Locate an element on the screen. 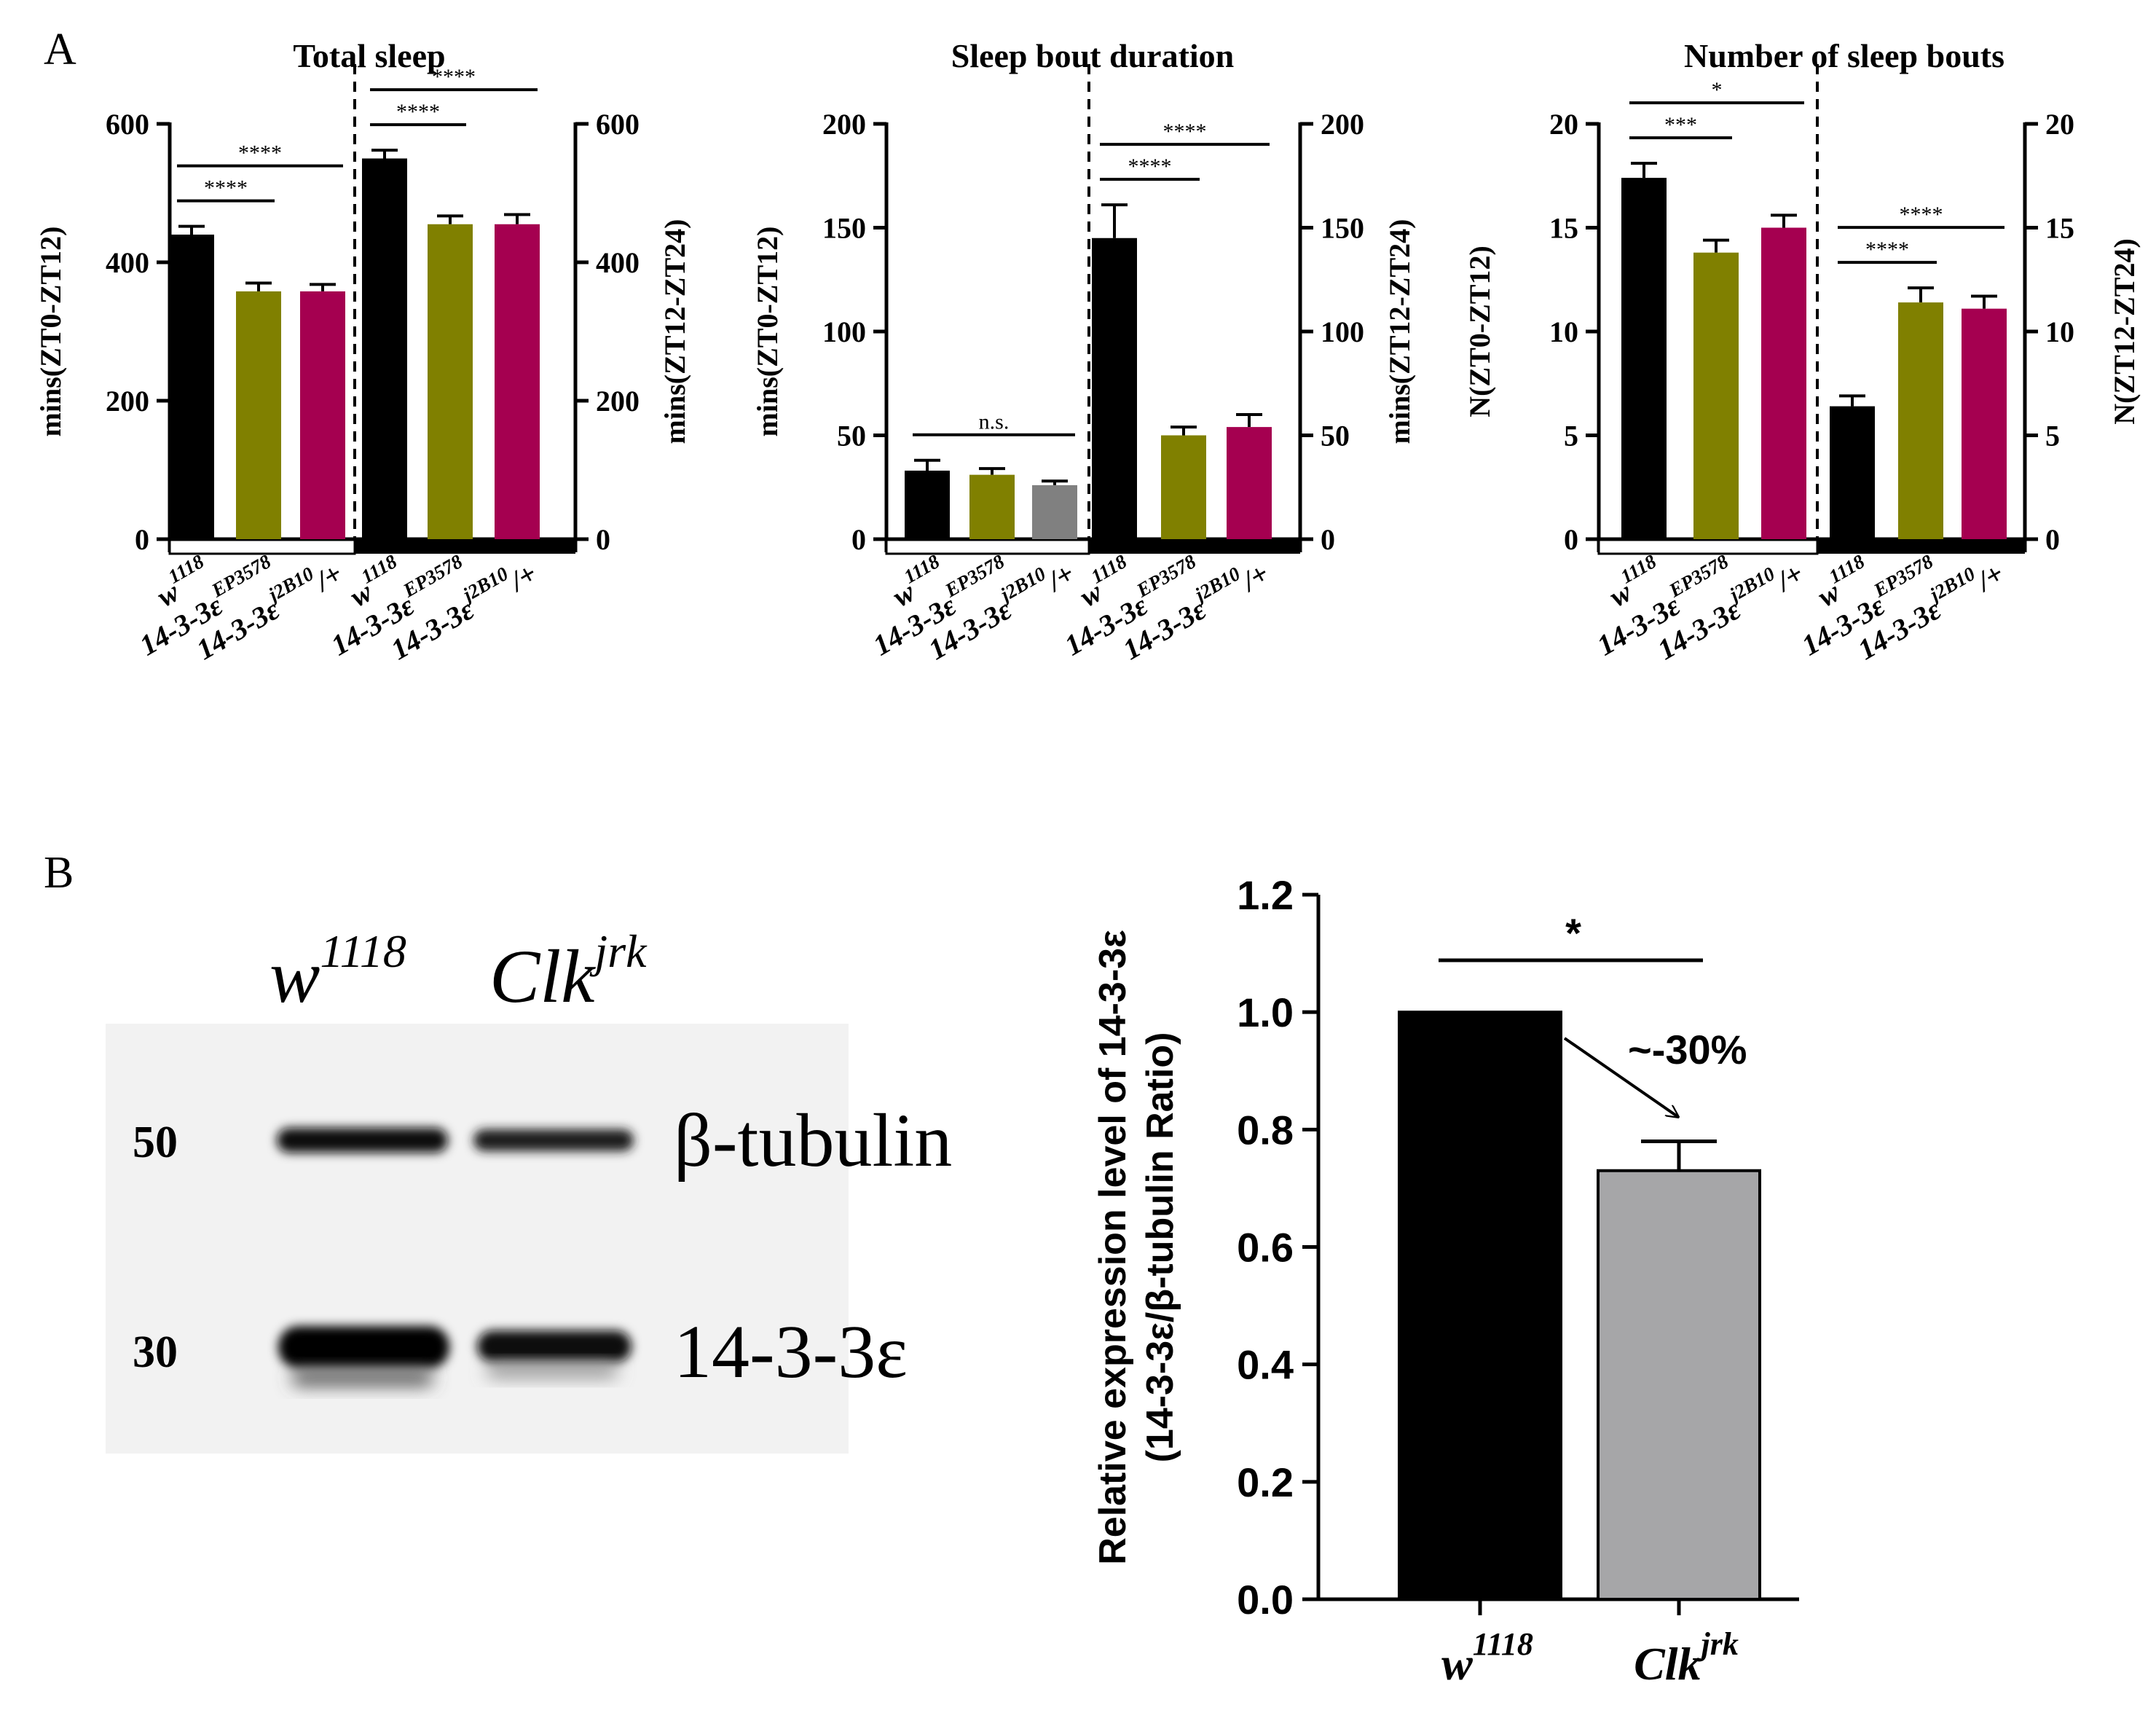  y-tick-label-left: 600 is located at coordinates (127, 124).